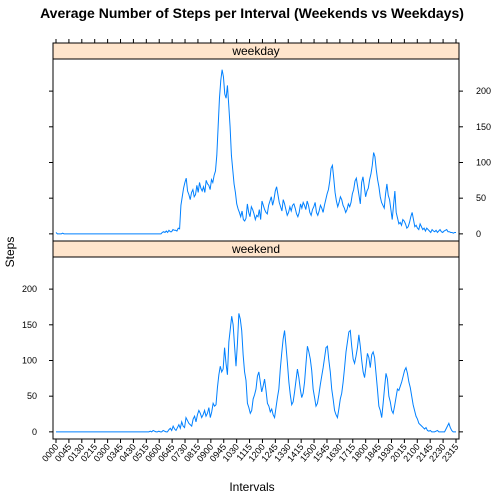 This screenshot has width=504, height=504. What do you see at coordinates (29, 325) in the screenshot?
I see `y-tick-label-weekend: 150` at bounding box center [29, 325].